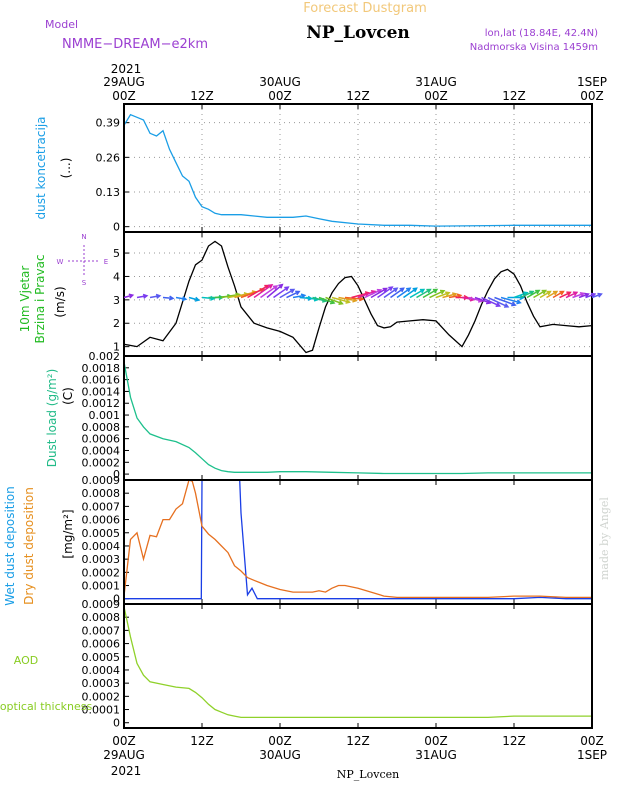 The image size is (618, 800). Describe the element at coordinates (101, 630) in the screenshot. I see `y-tick-label: 0.0007` at that location.